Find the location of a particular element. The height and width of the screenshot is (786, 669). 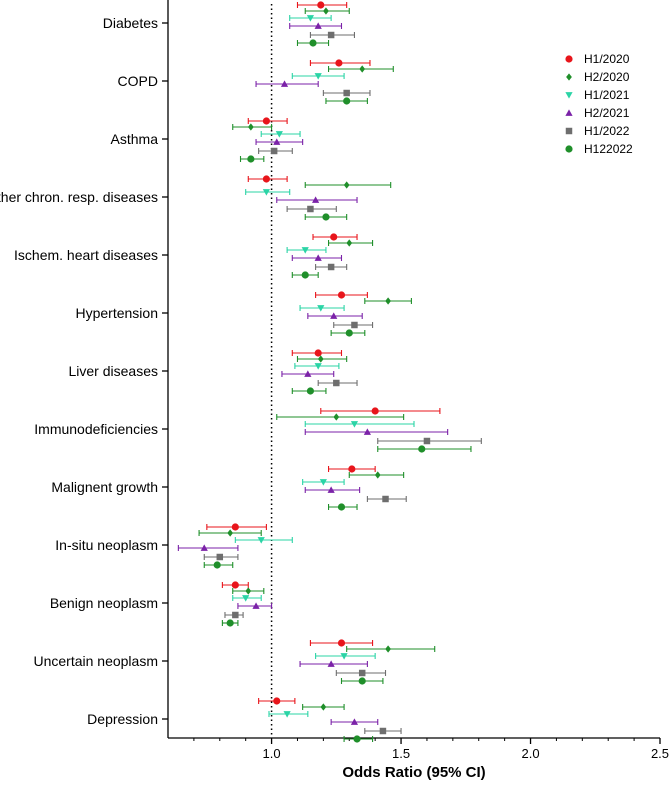

category-label: Hypertension is located at coordinates (117, 313).